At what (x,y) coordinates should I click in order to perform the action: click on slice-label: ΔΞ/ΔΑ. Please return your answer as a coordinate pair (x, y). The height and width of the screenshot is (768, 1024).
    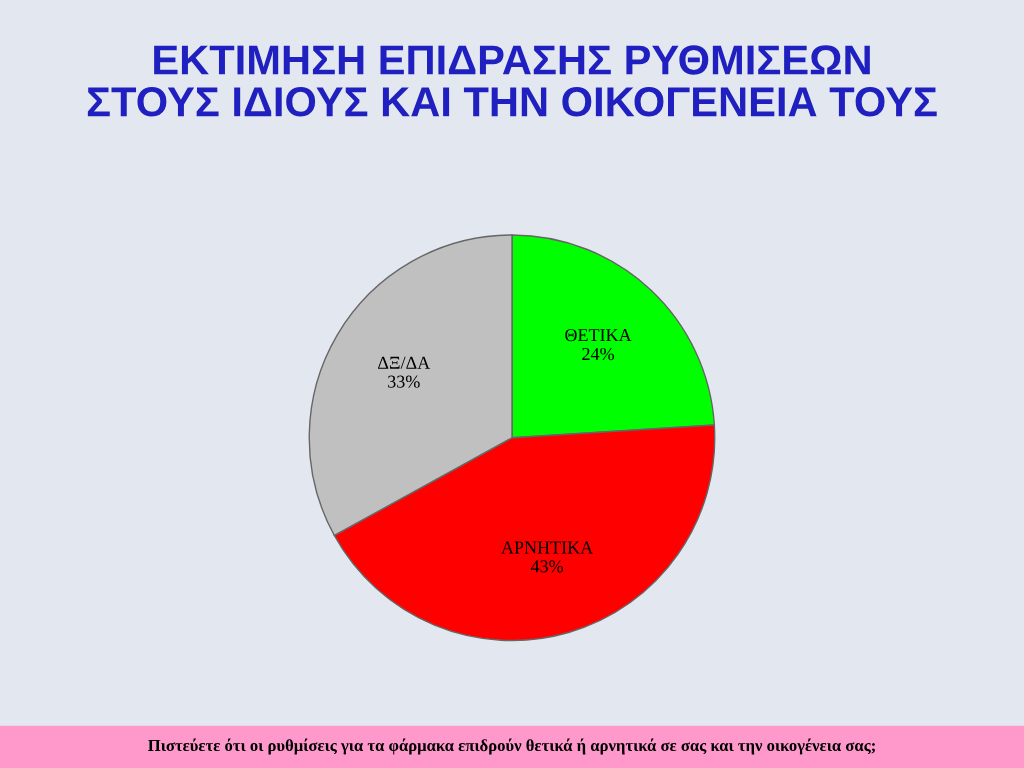
    Looking at the image, I should click on (404, 362).